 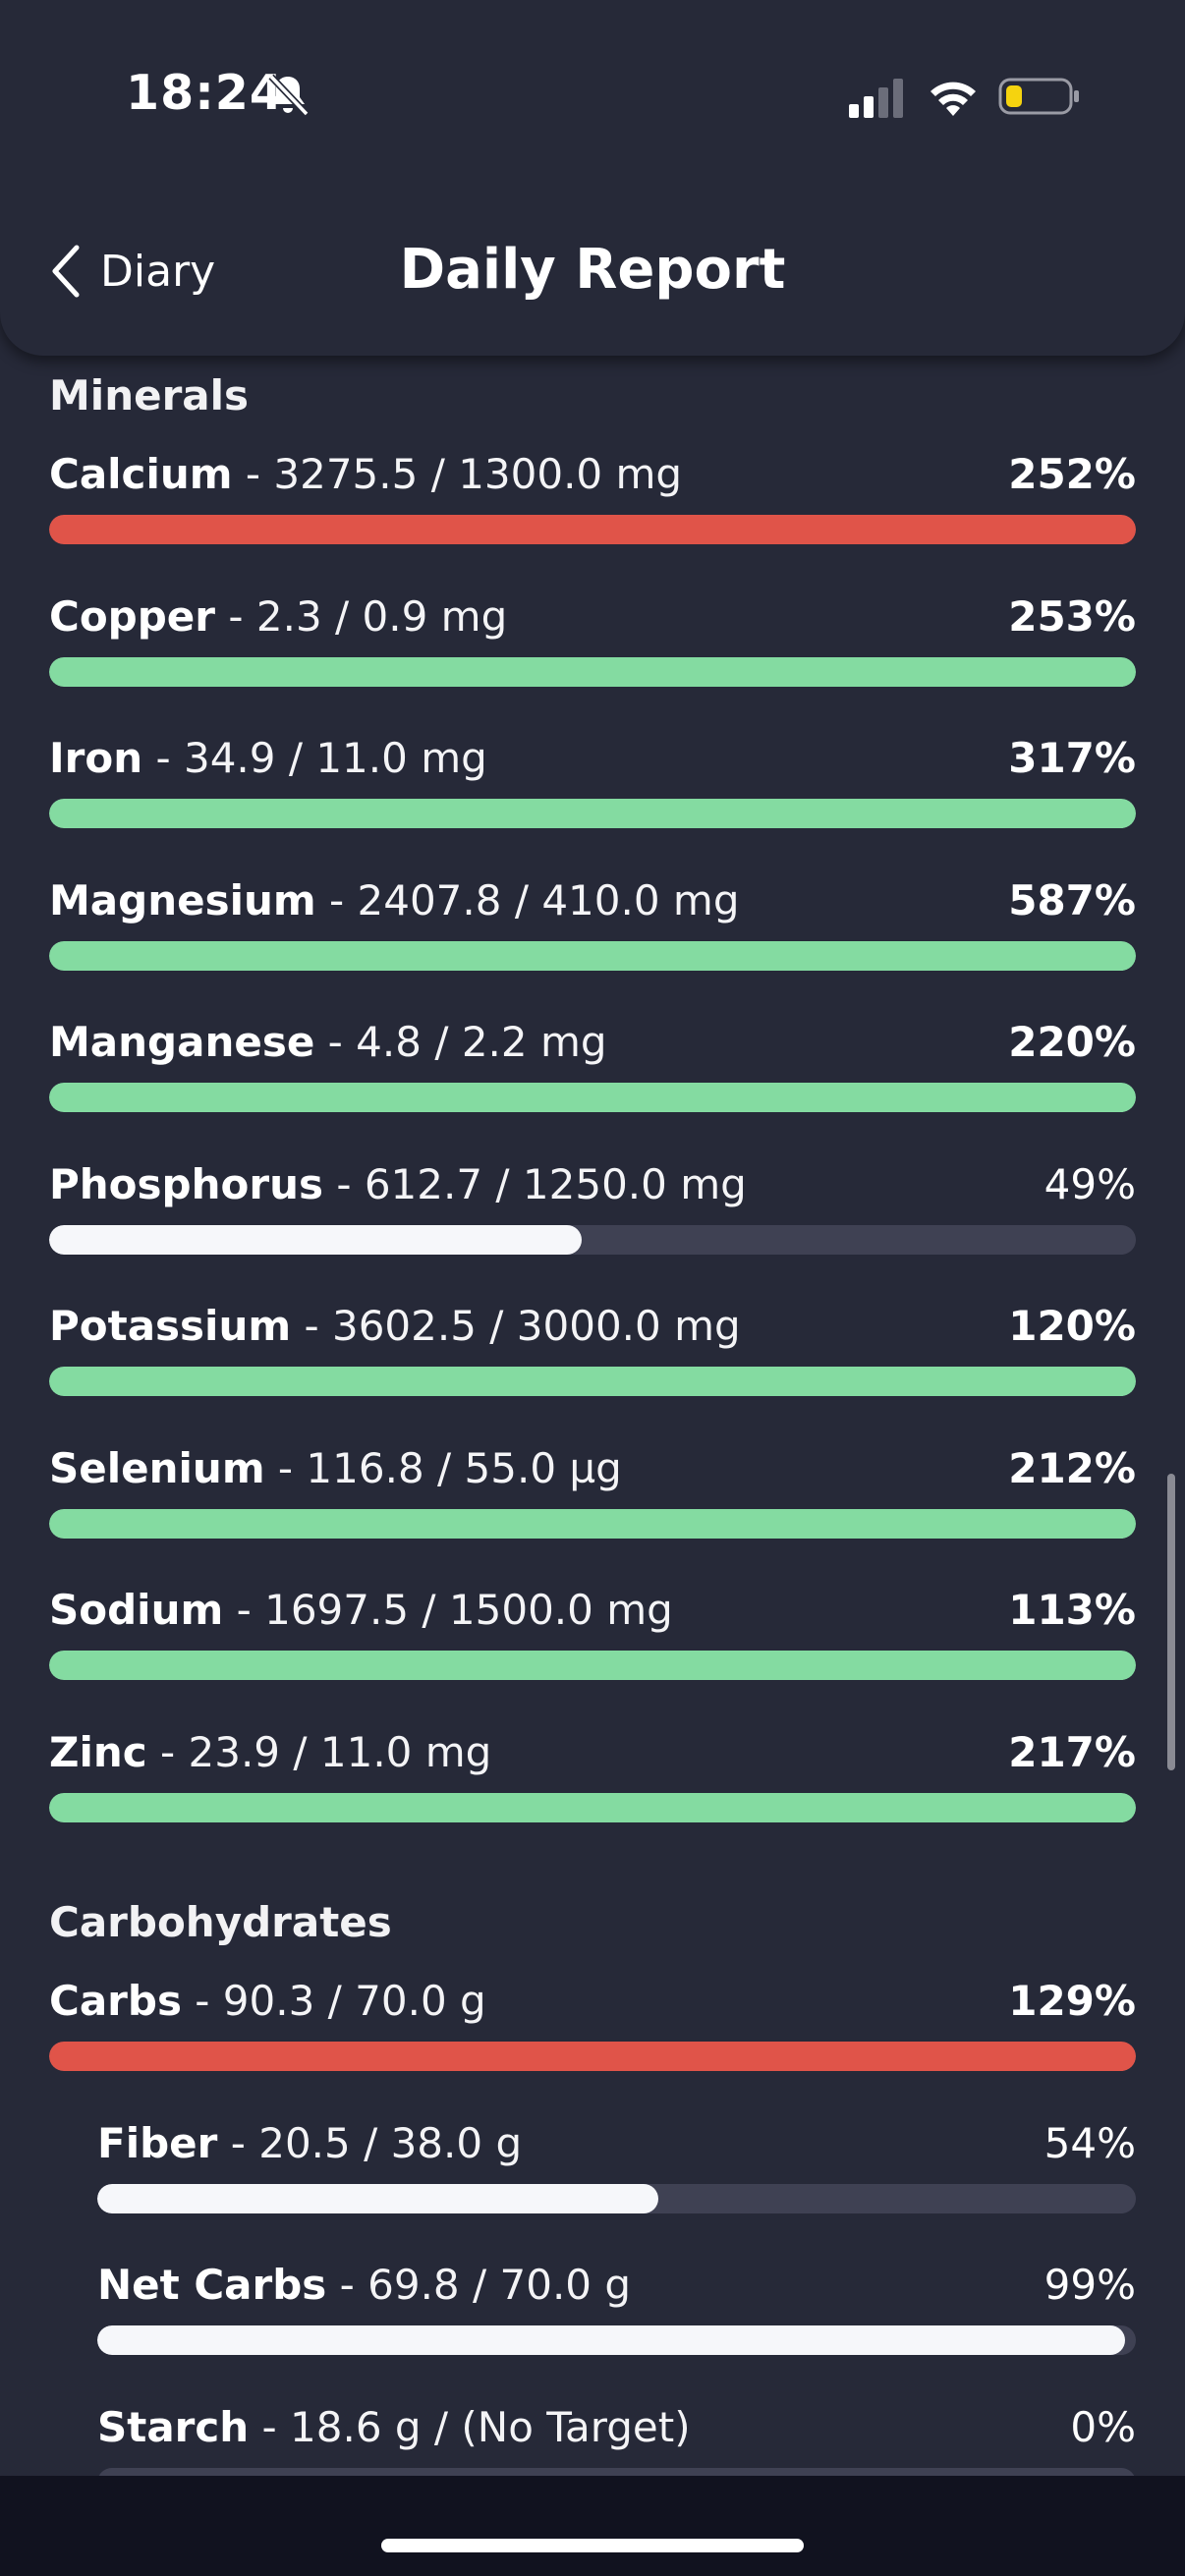 I want to click on nutrient-percent: 99%, so click(x=1090, y=2285).